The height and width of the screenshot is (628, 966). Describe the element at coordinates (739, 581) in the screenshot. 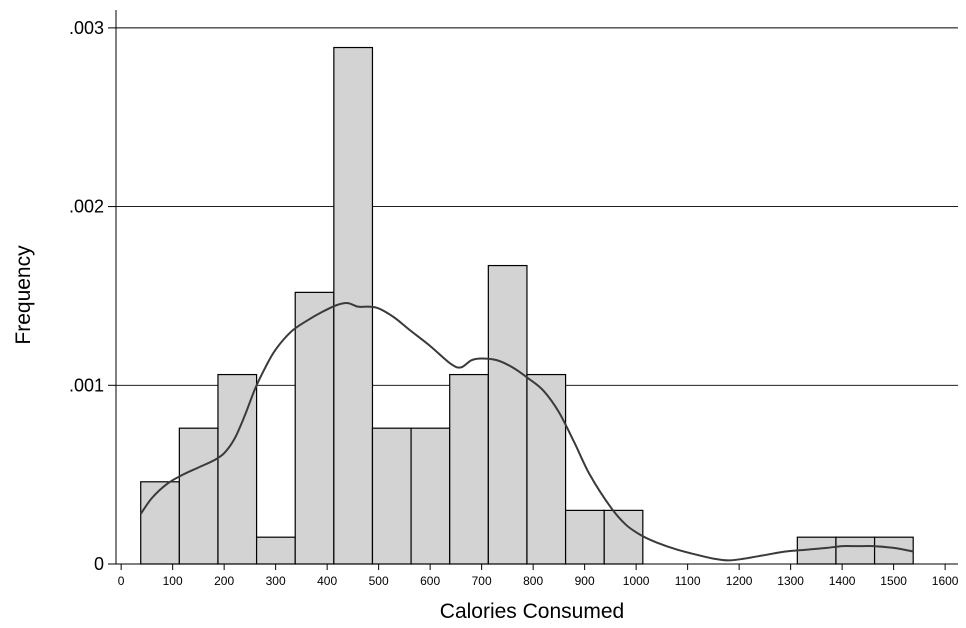

I see `x-tick-label-12: 1200` at that location.